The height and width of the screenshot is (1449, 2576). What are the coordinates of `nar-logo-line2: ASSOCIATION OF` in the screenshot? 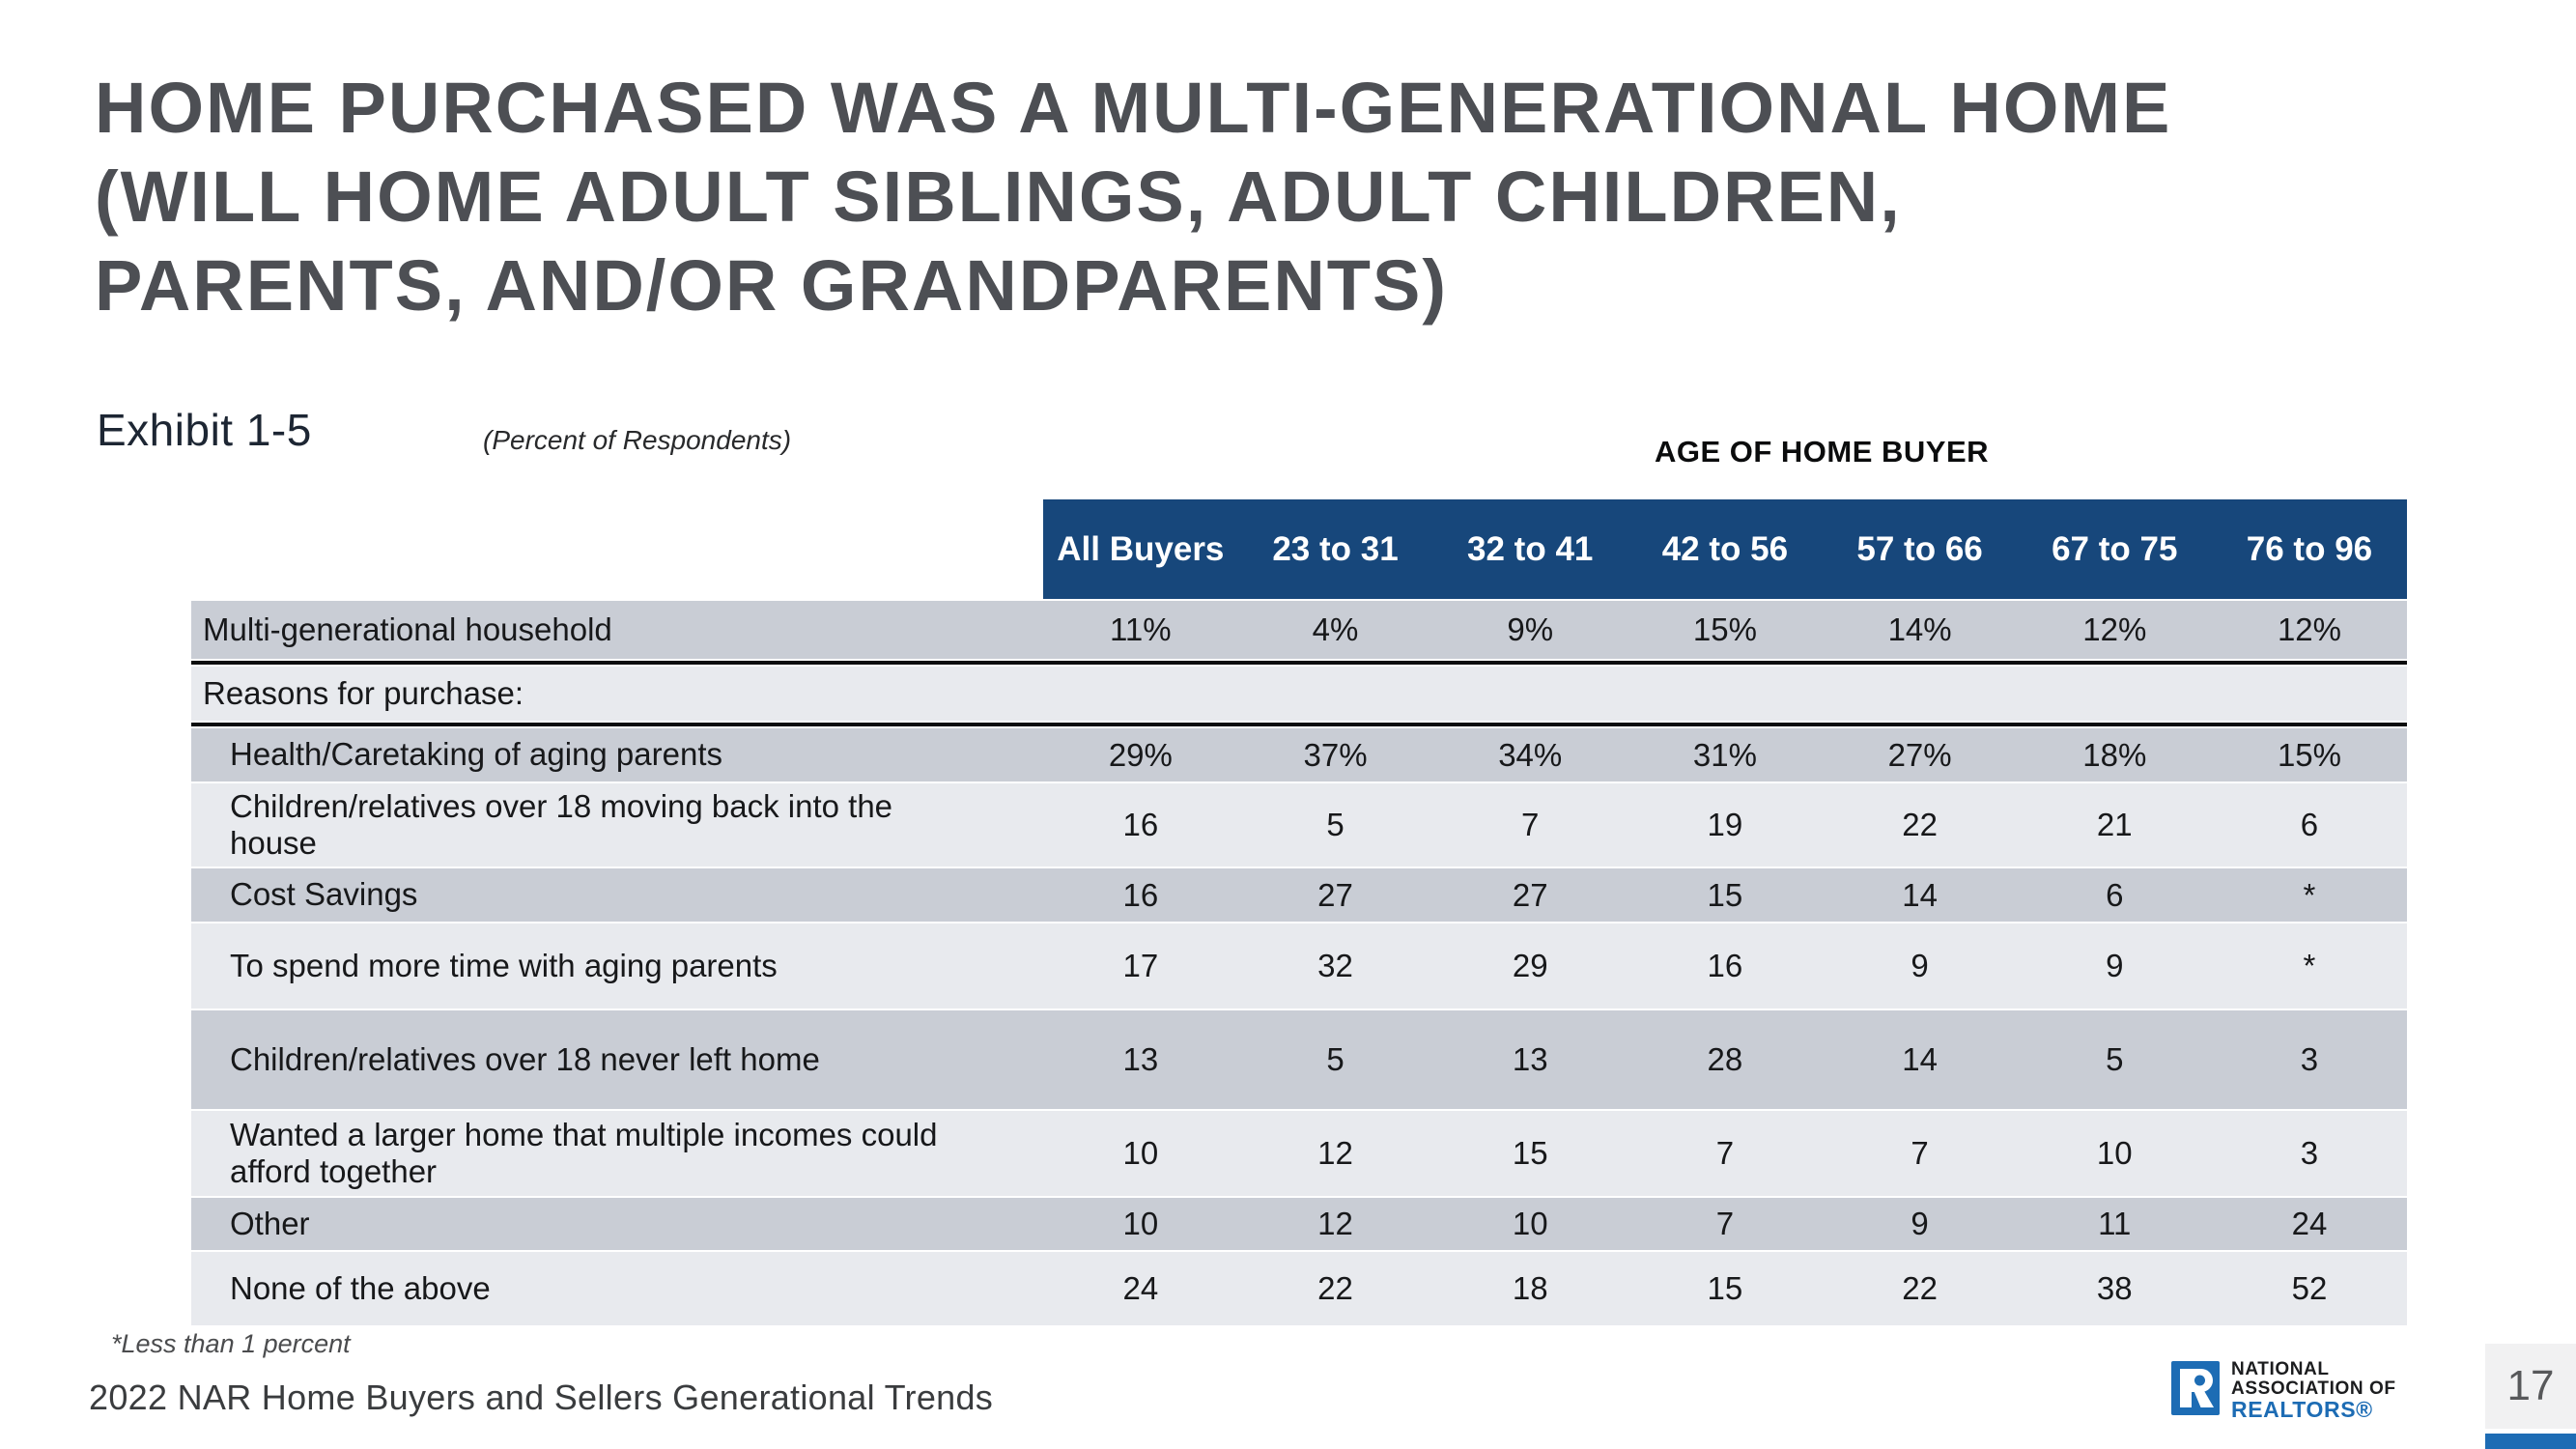 It's located at (2313, 1388).